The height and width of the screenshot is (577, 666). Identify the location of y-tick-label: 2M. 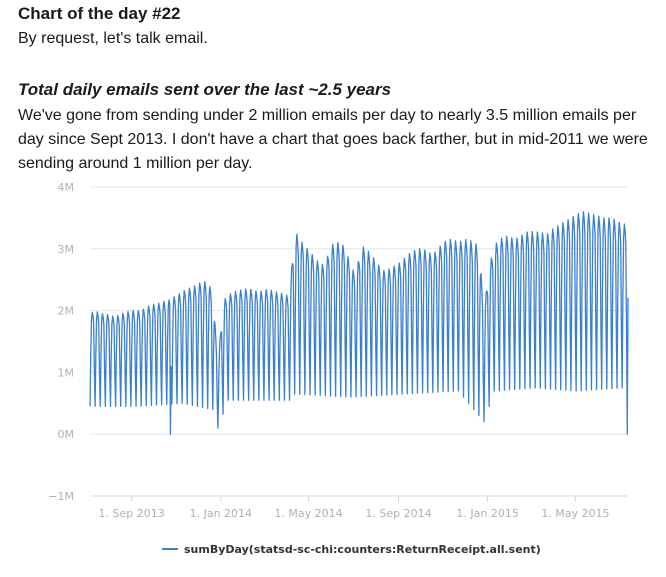
(66, 311).